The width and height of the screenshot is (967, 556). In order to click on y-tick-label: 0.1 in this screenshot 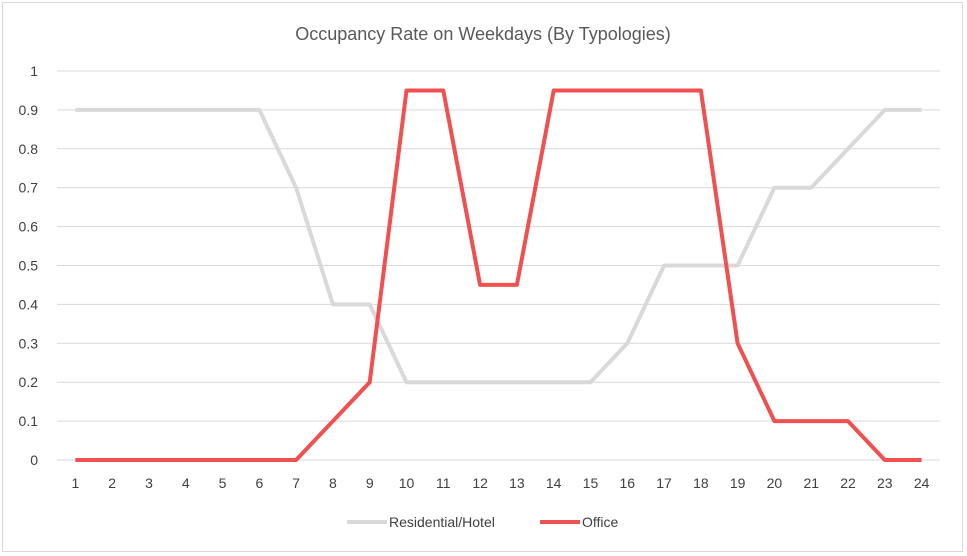, I will do `click(29, 421)`.